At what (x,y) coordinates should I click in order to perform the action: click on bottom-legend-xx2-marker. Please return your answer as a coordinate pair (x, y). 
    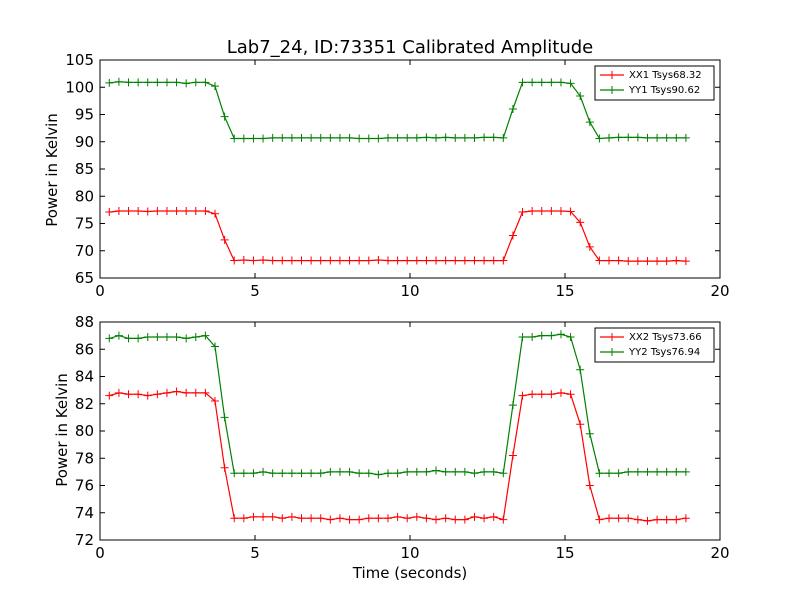
    Looking at the image, I should click on (612, 337).